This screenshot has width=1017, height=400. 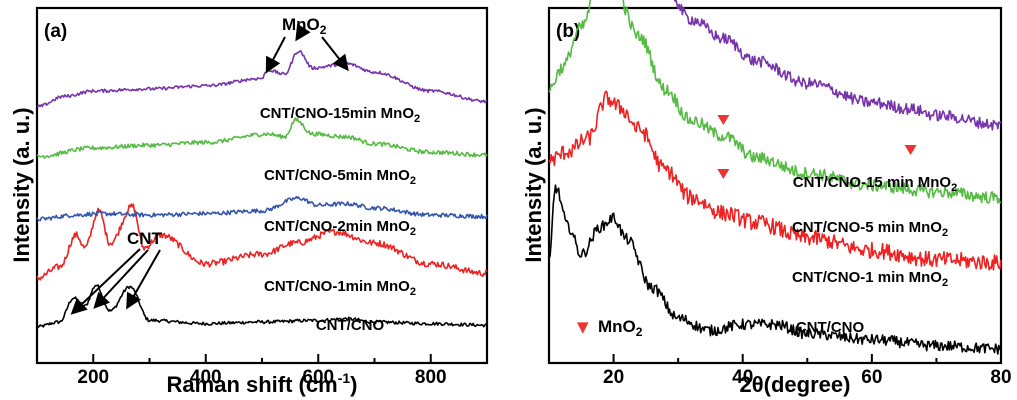 What do you see at coordinates (93, 377) in the screenshot?
I see `x-tick-label: 200` at bounding box center [93, 377].